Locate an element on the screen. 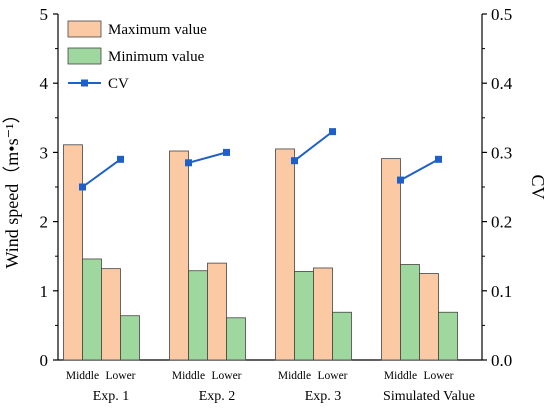 Image resolution: width=550 pixels, height=408 pixels. legend: Maximum value Minimum value CV is located at coordinates (137, 56).